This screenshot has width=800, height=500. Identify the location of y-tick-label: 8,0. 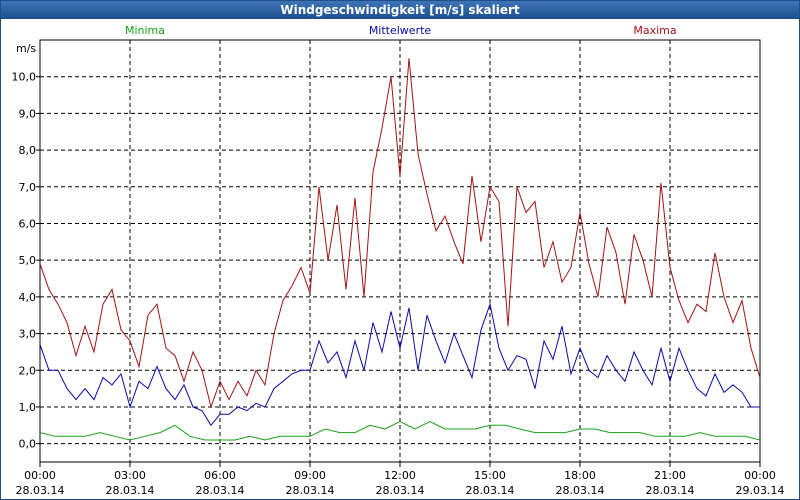
(28, 150).